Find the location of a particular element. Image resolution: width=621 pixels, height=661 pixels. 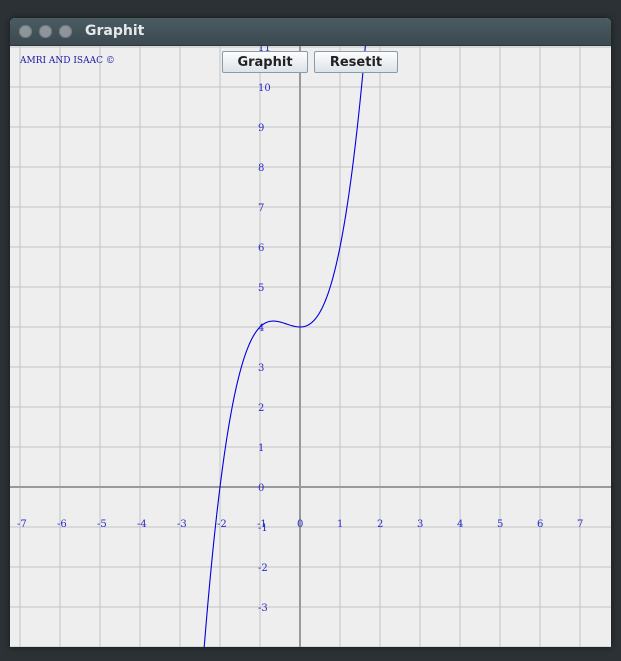

x-tick-label: -3 is located at coordinates (182, 524).